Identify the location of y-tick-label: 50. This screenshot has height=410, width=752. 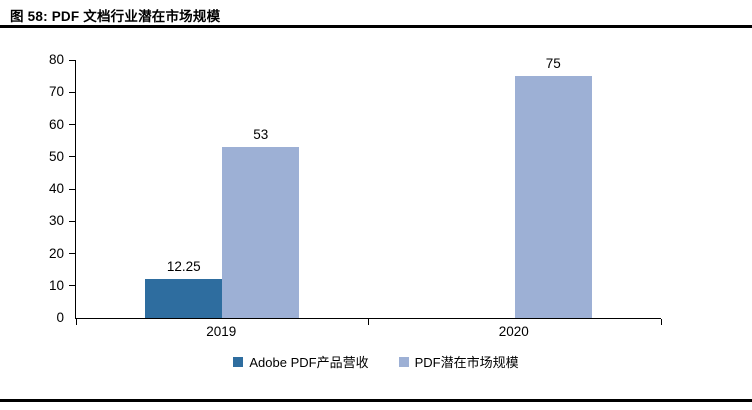
(56, 156).